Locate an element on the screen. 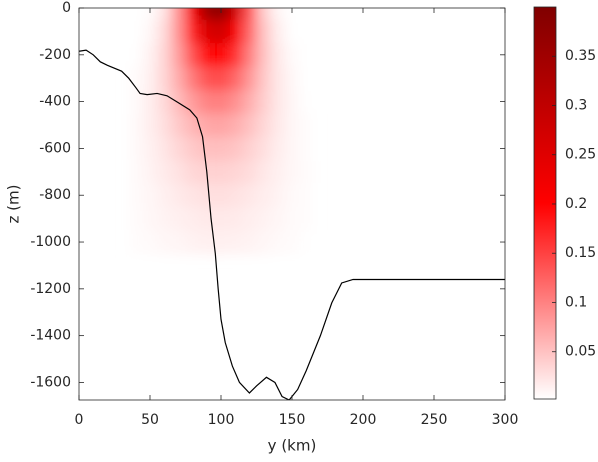 The height and width of the screenshot is (462, 598). x-tick-label: 300 is located at coordinates (505, 420).